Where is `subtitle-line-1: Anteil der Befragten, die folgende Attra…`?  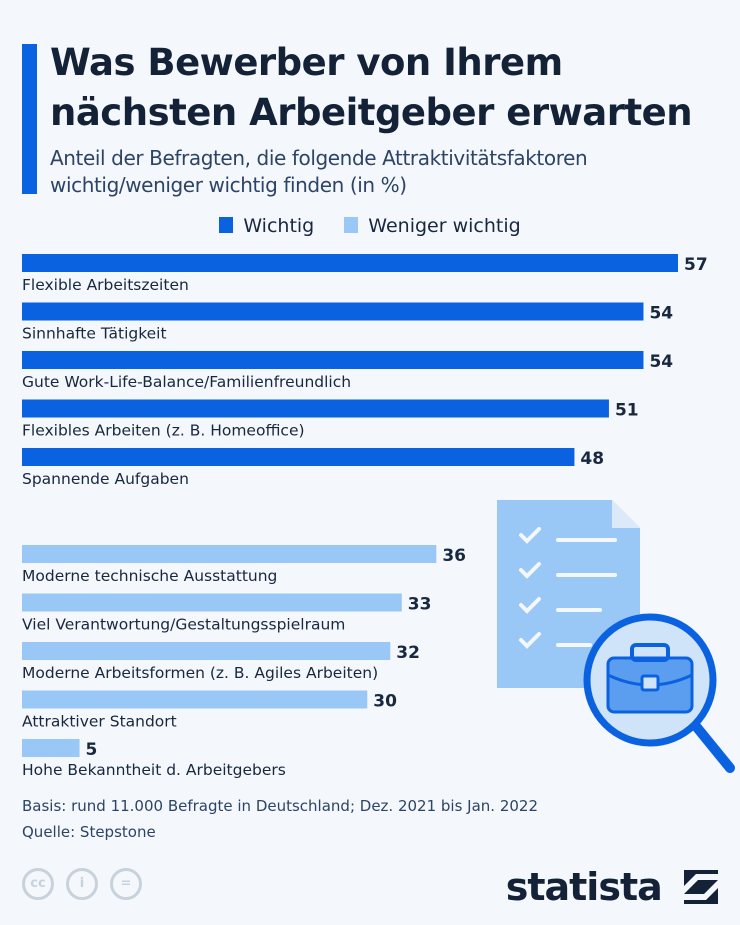 subtitle-line-1: Anteil der Befragten, die folgende Attra… is located at coordinates (319, 158).